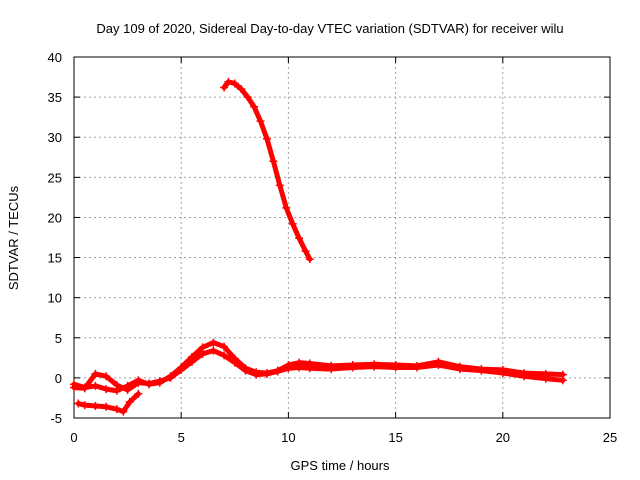  What do you see at coordinates (55, 97) in the screenshot?
I see `y-tick-label: 35` at bounding box center [55, 97].